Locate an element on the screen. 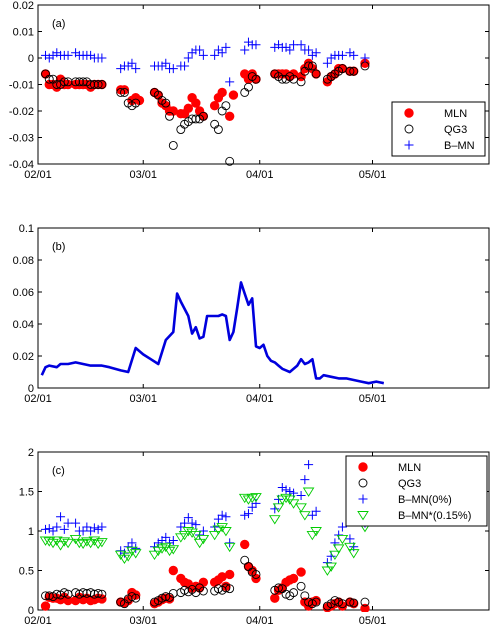 The width and height of the screenshot is (497, 626). marks is located at coordinates (212, 333).